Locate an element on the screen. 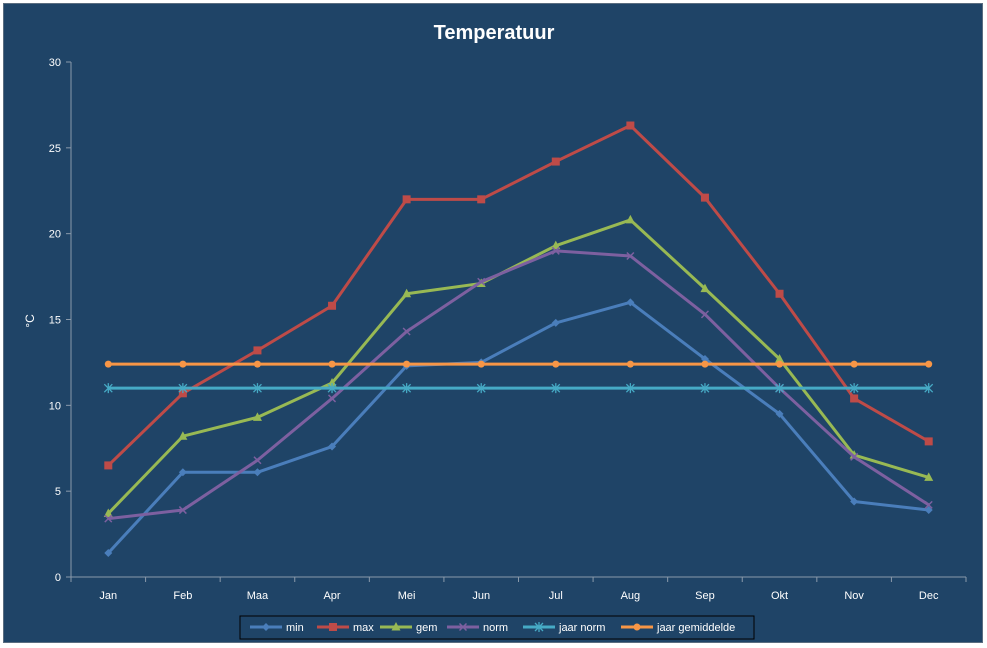  legend-label-jaar-gemiddelde: jaar gemiddelde is located at coordinates (695, 628).